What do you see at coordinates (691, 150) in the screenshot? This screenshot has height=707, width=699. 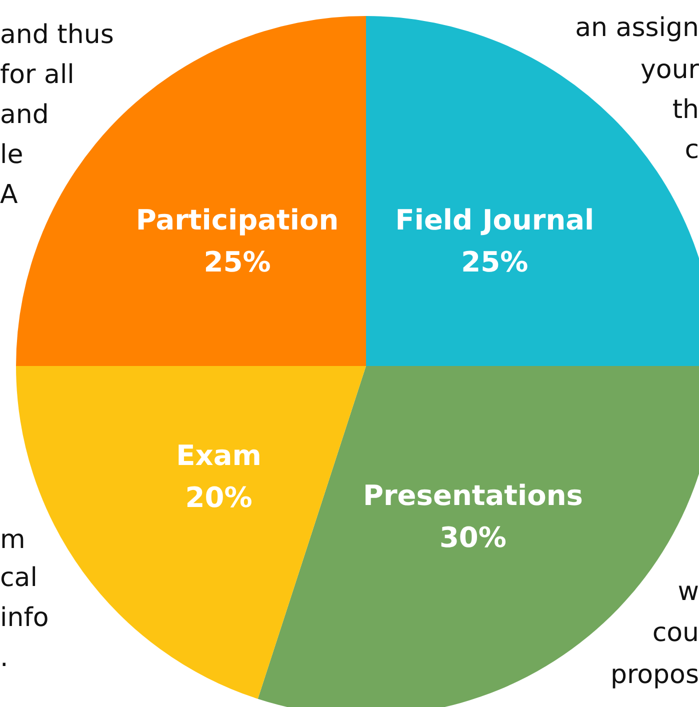 I see `text: c` at bounding box center [691, 150].